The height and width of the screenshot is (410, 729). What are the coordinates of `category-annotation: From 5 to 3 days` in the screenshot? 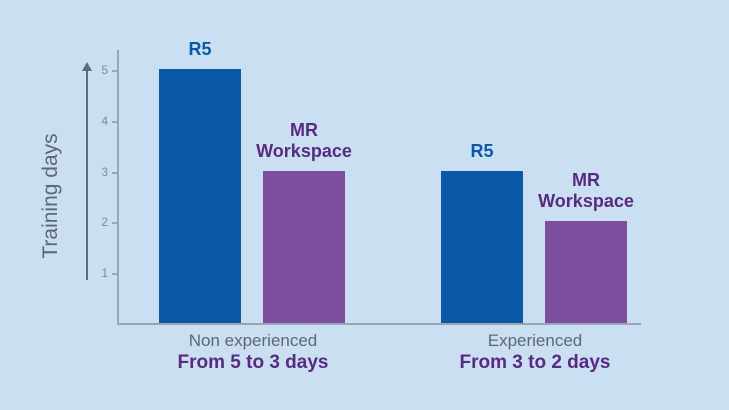 It's located at (253, 362).